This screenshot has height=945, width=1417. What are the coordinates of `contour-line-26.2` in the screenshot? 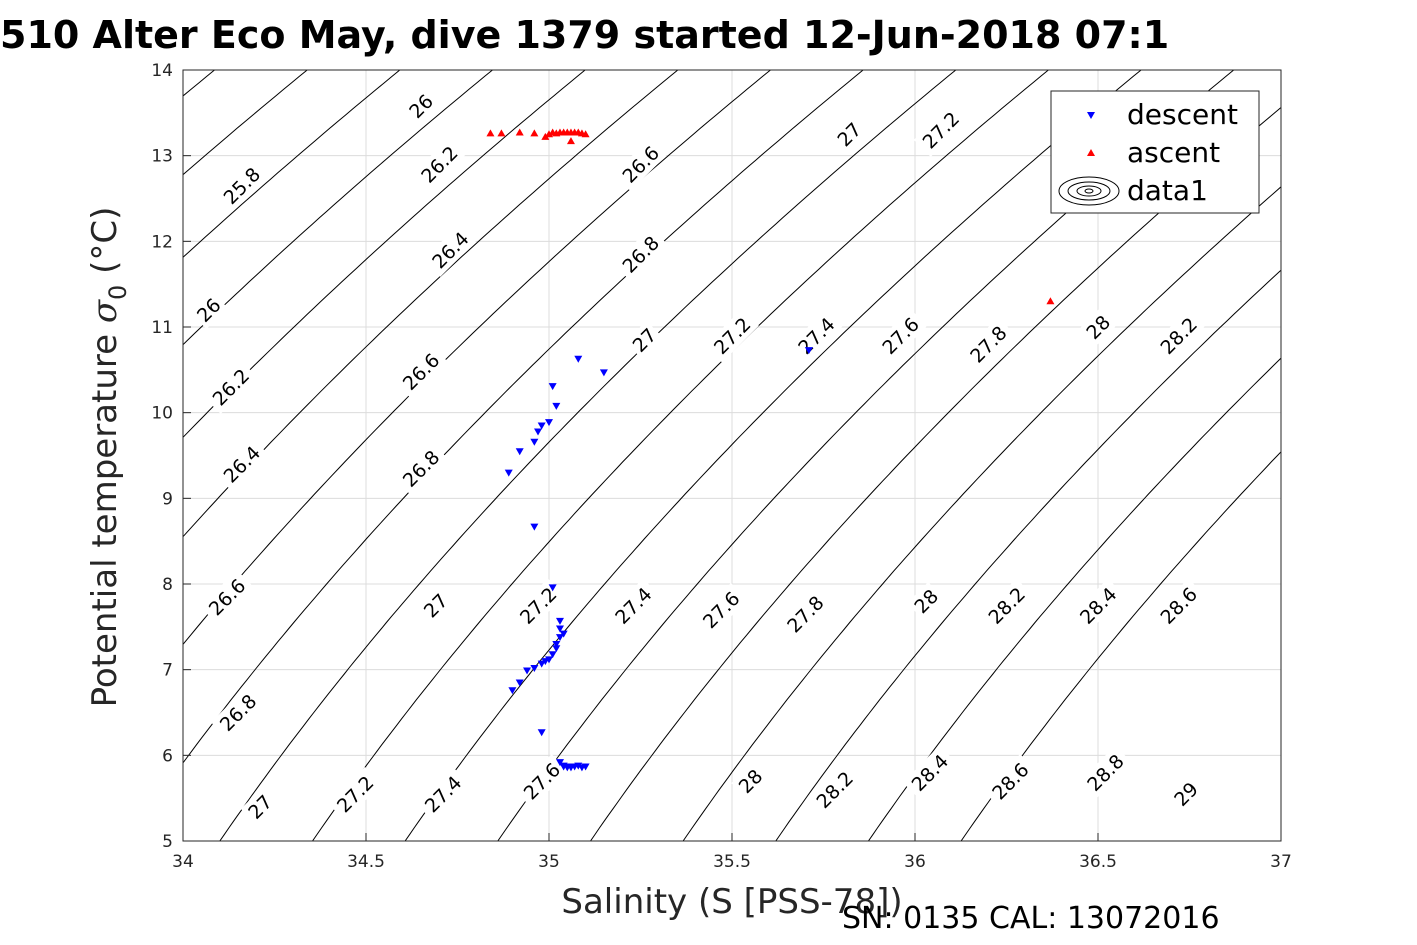 It's located at (292, 164).